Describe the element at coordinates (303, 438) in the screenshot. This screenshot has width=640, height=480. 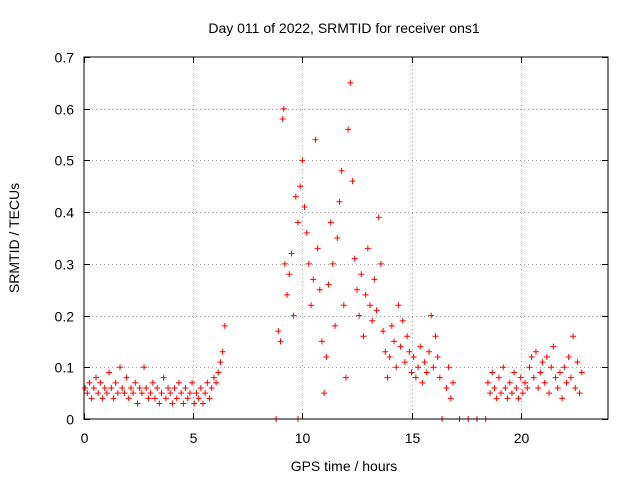
I see `x-tick-label: 10` at that location.